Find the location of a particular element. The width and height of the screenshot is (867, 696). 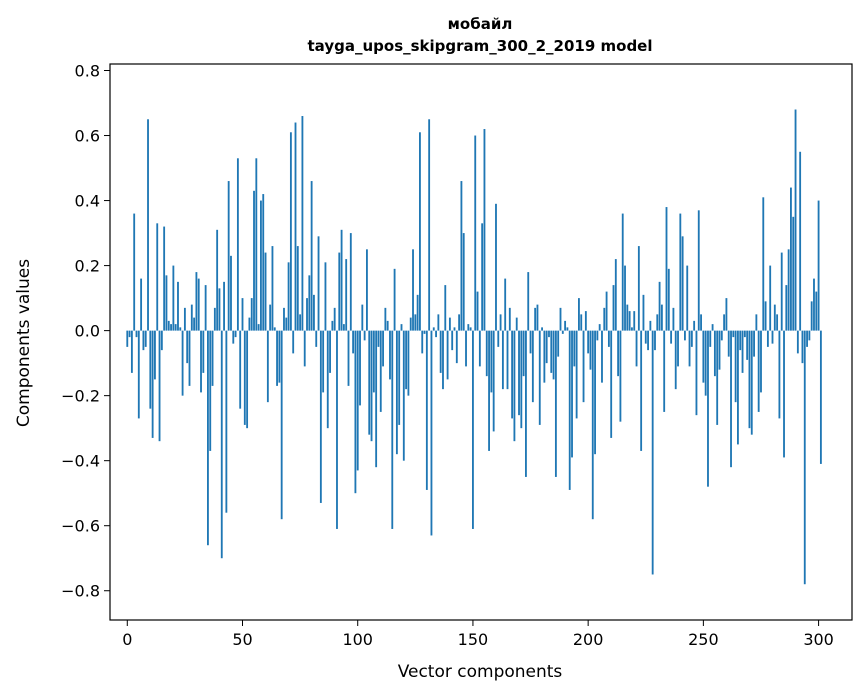

y-tick-label: −0.8 is located at coordinates (80, 591).